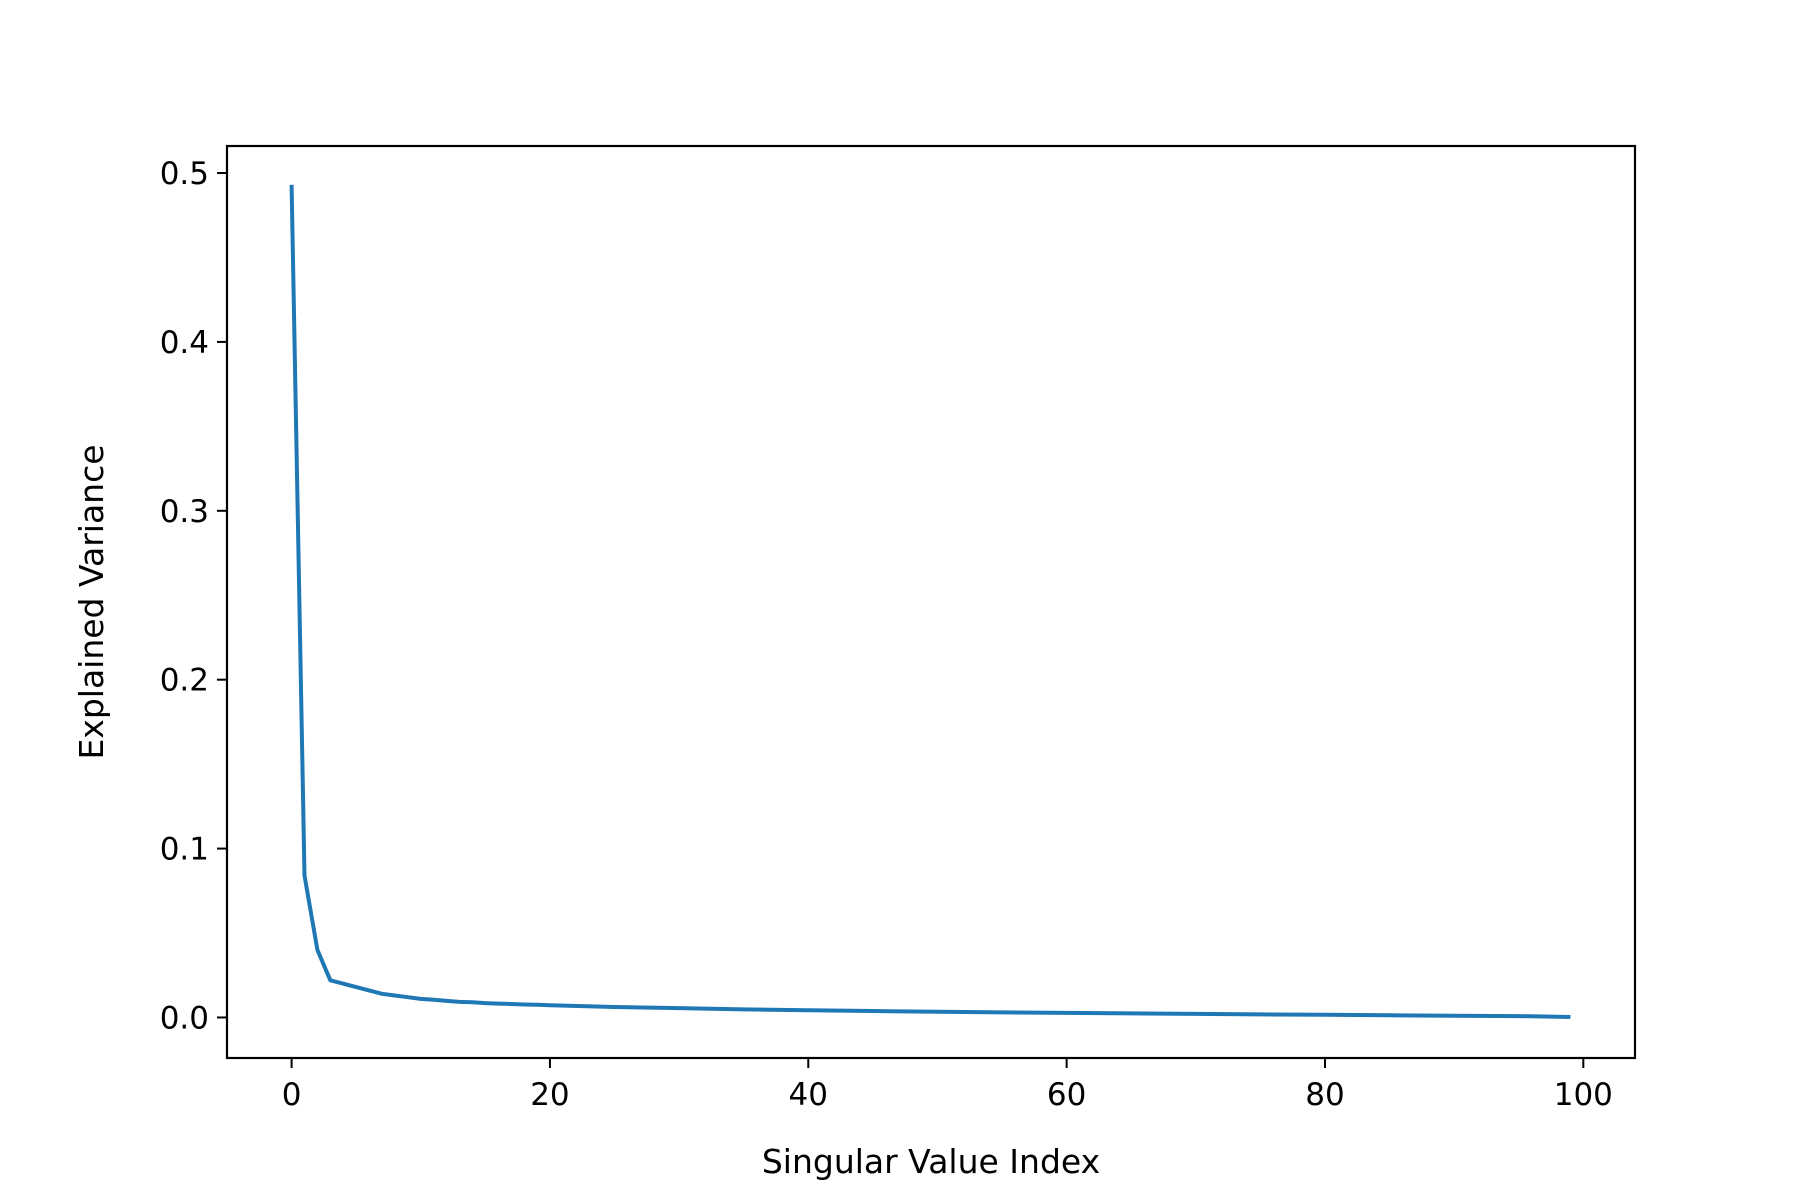 The width and height of the screenshot is (1800, 1200). I want to click on y-tick-label: 0.2, so click(184, 681).